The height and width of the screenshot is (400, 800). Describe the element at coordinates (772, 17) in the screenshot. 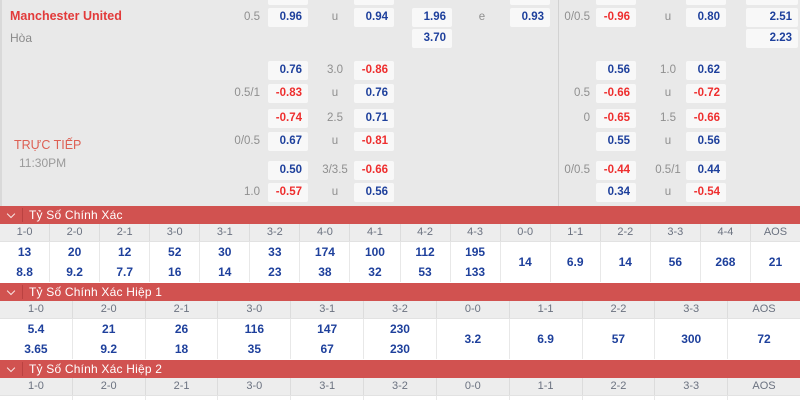

I see `odds-value: 2.51` at that location.